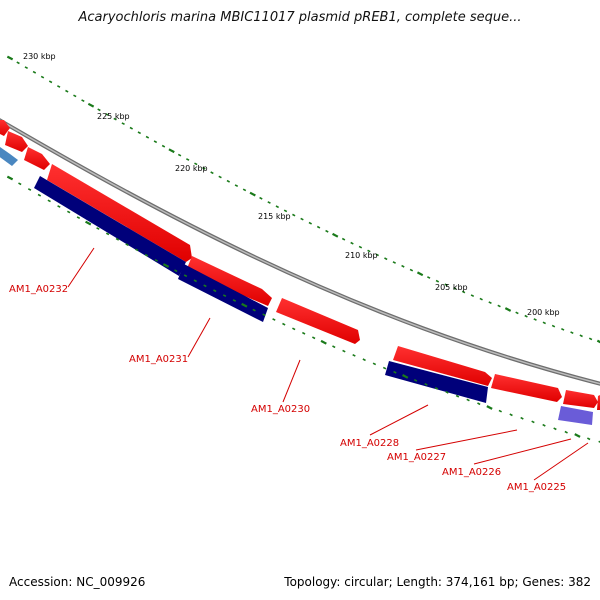  I want to click on gene-bar-reverse-AM1_A0232, so click(110, 226).